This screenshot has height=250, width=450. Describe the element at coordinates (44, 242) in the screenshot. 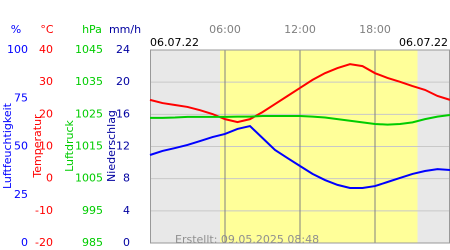

I see `y-tick-label: -20` at that location.